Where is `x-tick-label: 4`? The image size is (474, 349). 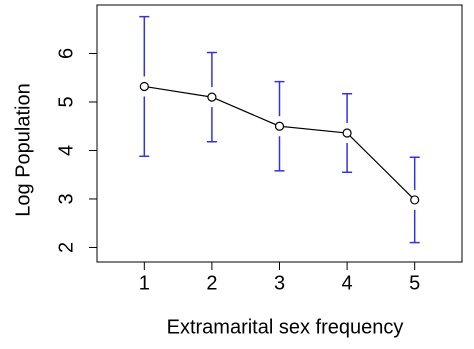
x-tick-label: 4 is located at coordinates (347, 283).